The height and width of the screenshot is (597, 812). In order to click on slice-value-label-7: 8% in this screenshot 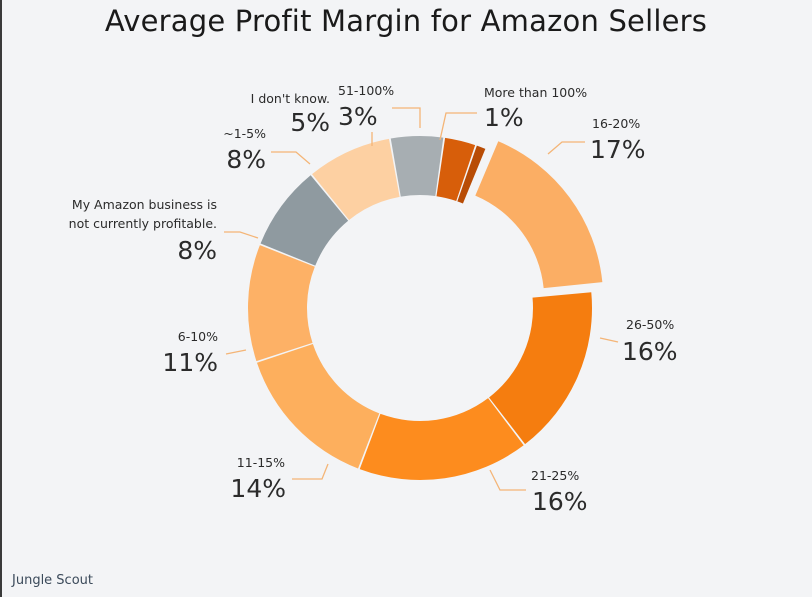, I will do `click(197, 250)`.